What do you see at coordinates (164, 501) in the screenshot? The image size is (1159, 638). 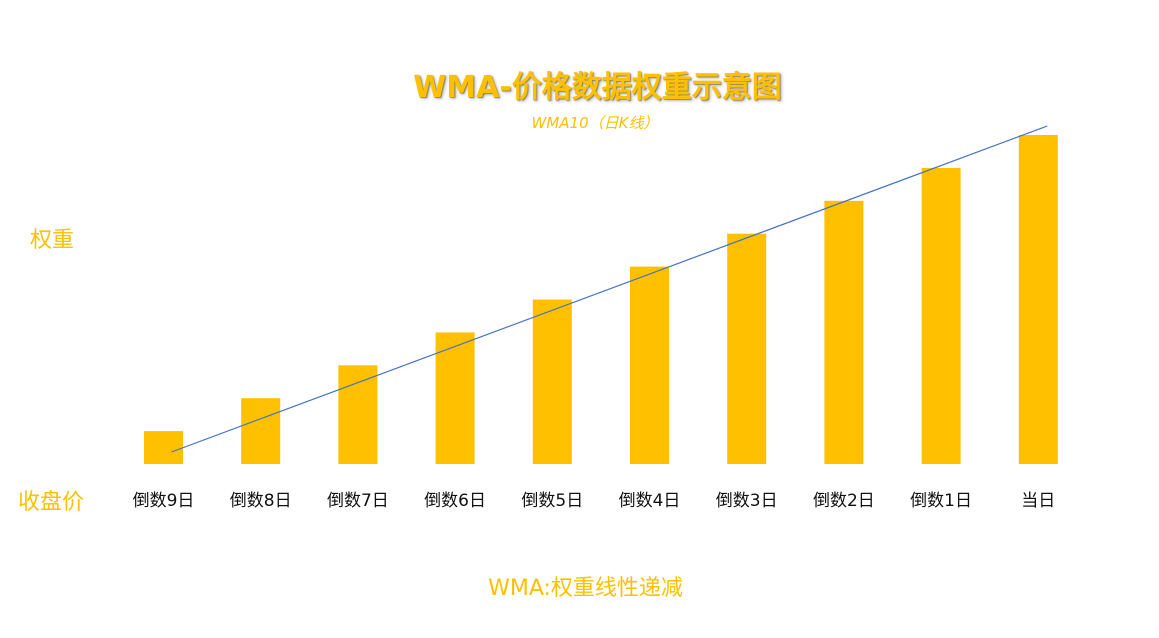 I see `x-tick-label: 倒数9日` at bounding box center [164, 501].